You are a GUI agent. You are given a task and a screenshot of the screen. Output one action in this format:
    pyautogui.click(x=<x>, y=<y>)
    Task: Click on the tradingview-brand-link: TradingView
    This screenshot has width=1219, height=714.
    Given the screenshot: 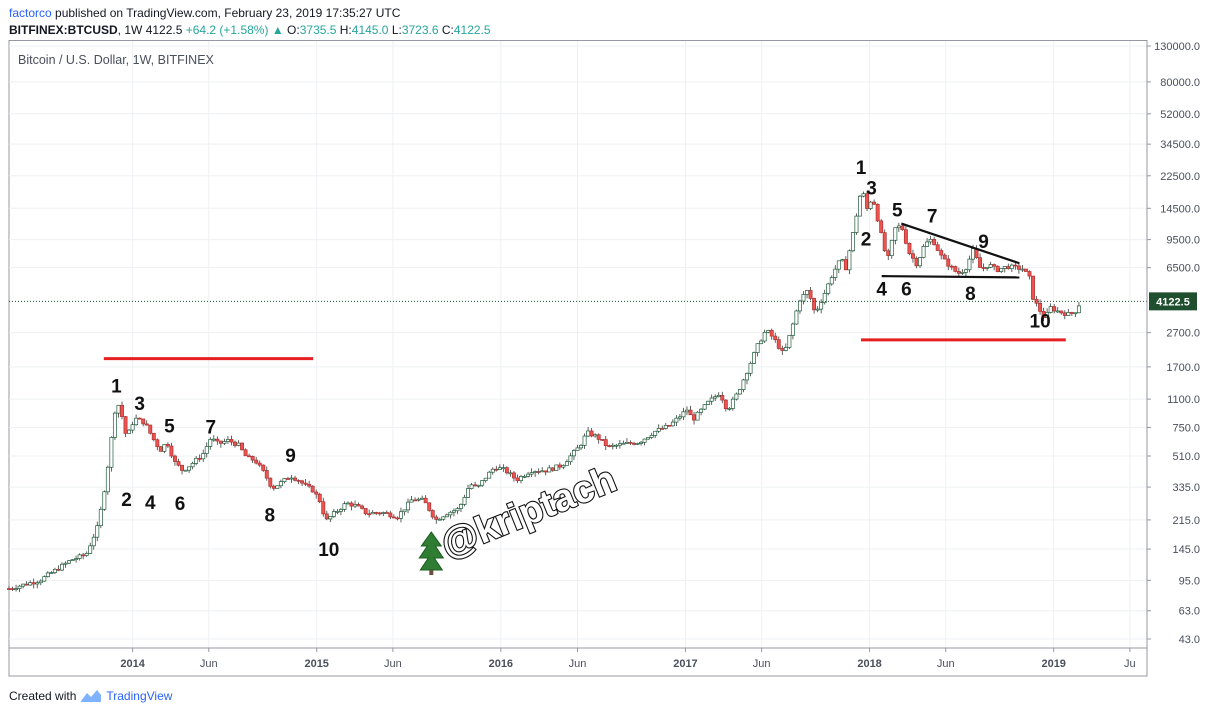 What is the action you would take?
    pyautogui.click(x=139, y=696)
    